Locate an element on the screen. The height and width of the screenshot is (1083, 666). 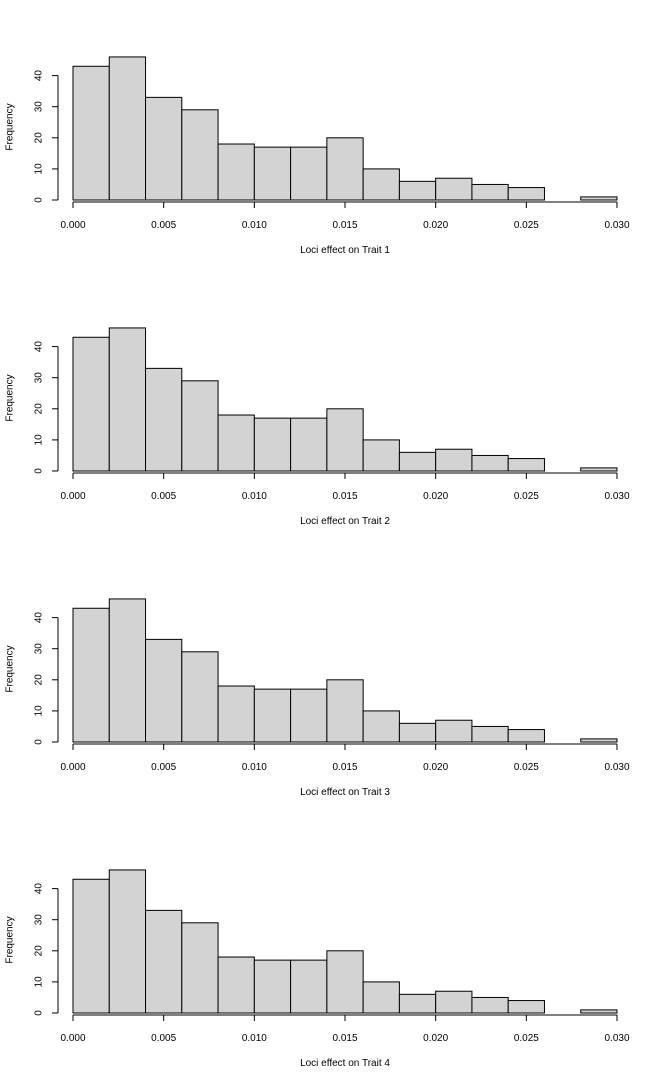
panel-2-x-tick-label: 0.030 is located at coordinates (616, 496).